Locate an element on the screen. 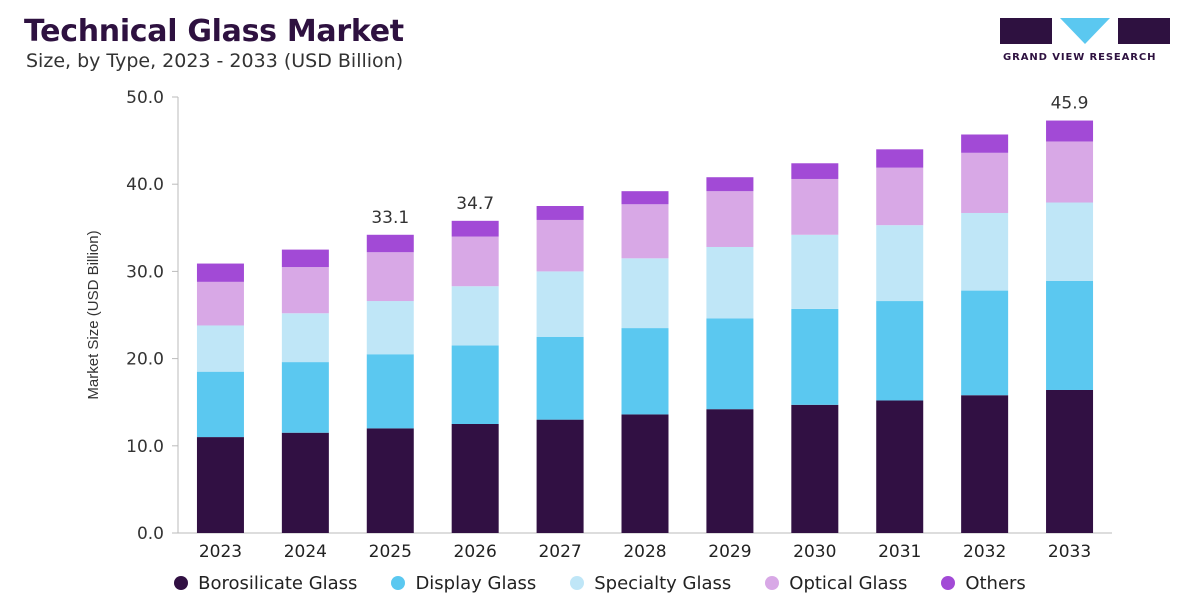 This screenshot has width=1200, height=600. total-value-label-2033: 45.9 is located at coordinates (1070, 104).